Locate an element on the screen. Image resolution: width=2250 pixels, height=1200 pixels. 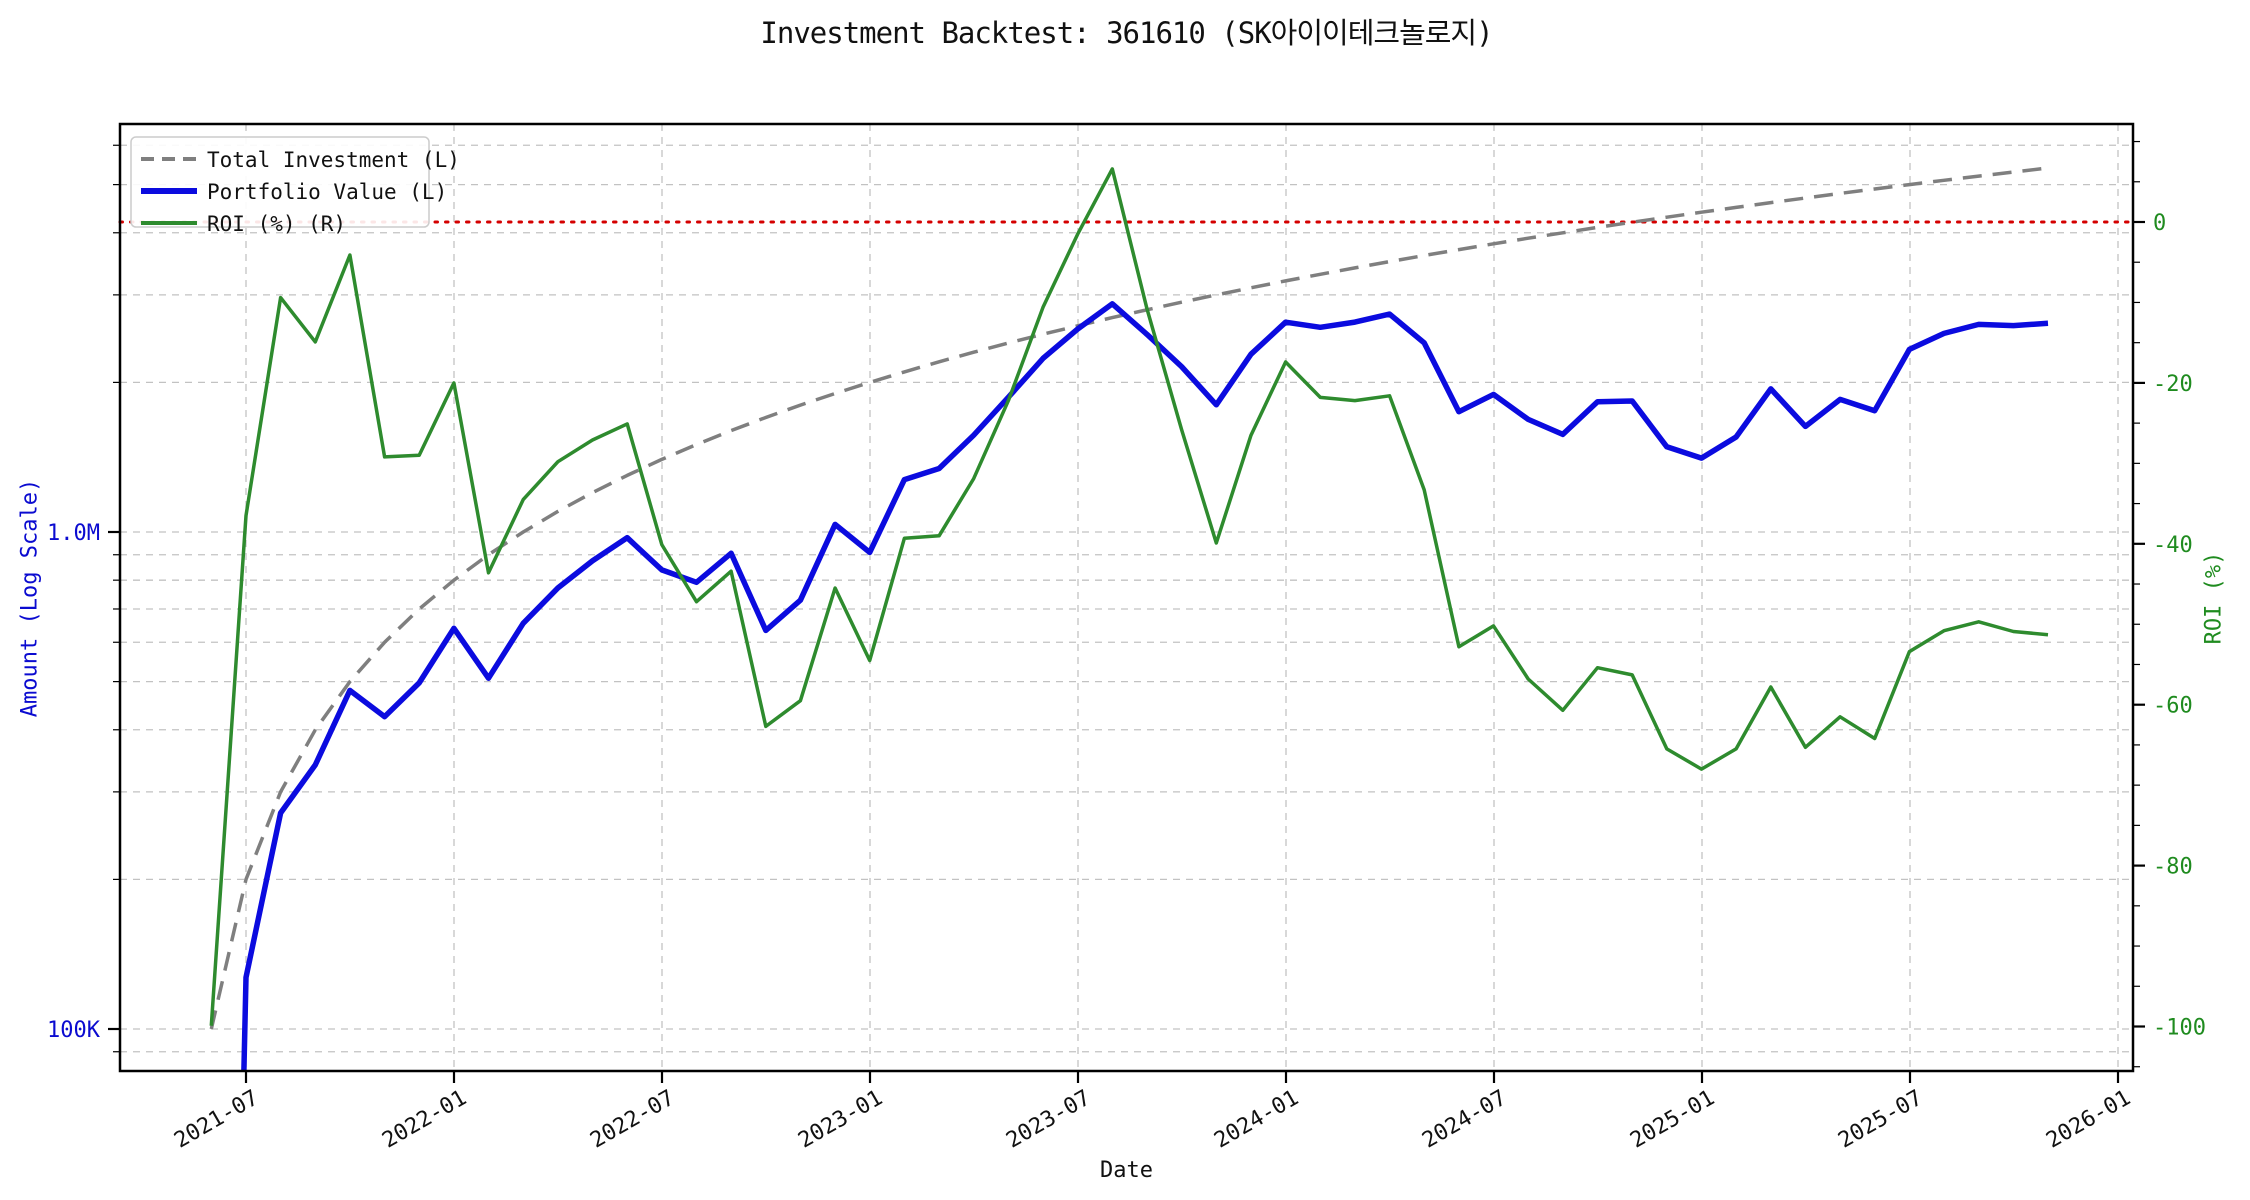
y-right-axis-label: ROI (%) is located at coordinates (2214, 598).